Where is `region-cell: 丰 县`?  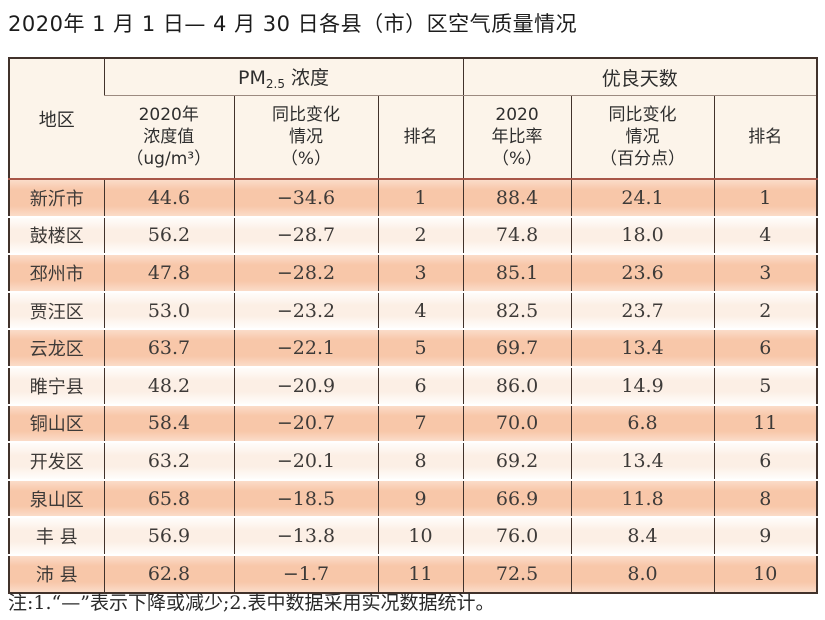
region-cell: 丰 县 is located at coordinates (56, 535).